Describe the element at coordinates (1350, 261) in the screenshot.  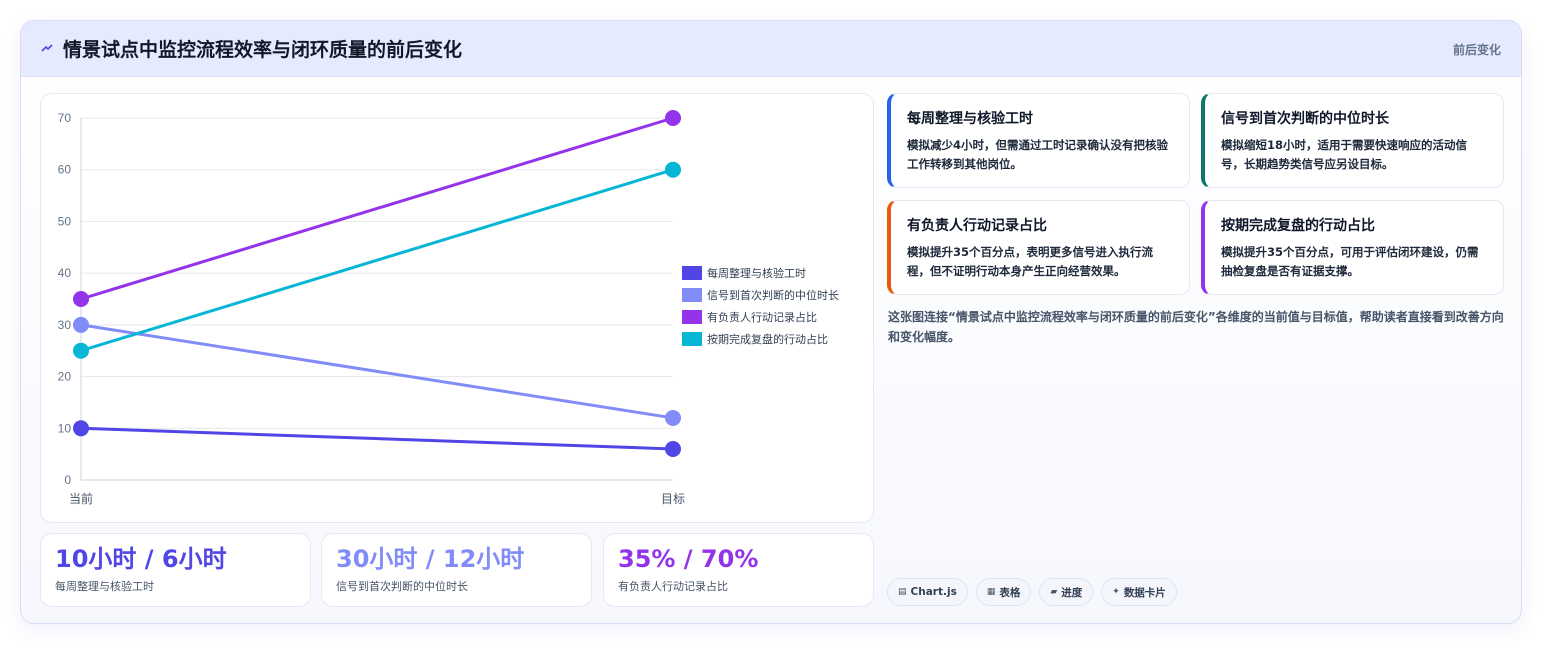
I see `info-card-body: 模拟提升35个百分点，可用于评估闭环建设，仍需抽检复盘是否有证据支撑。` at that location.